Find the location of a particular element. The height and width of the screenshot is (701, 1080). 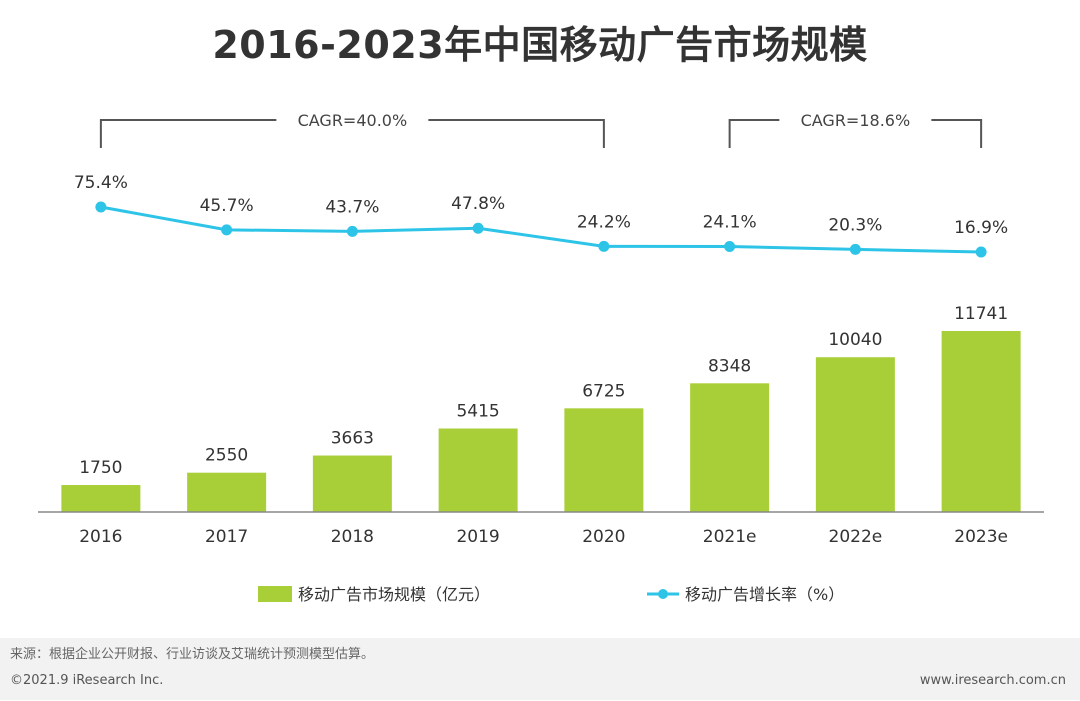

bar-2020 is located at coordinates (604, 460).